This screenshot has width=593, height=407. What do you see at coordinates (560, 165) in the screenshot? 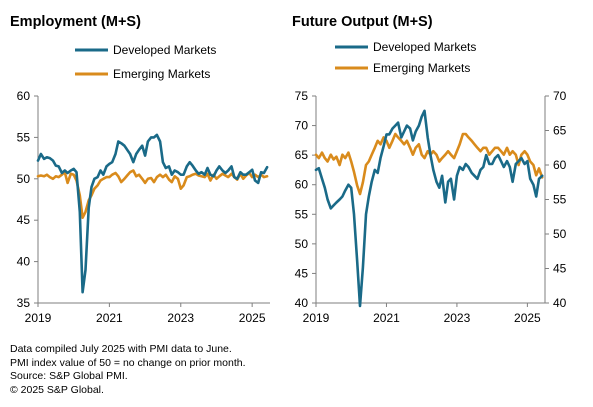
I see `y-right-tick-label: 60` at bounding box center [560, 165].